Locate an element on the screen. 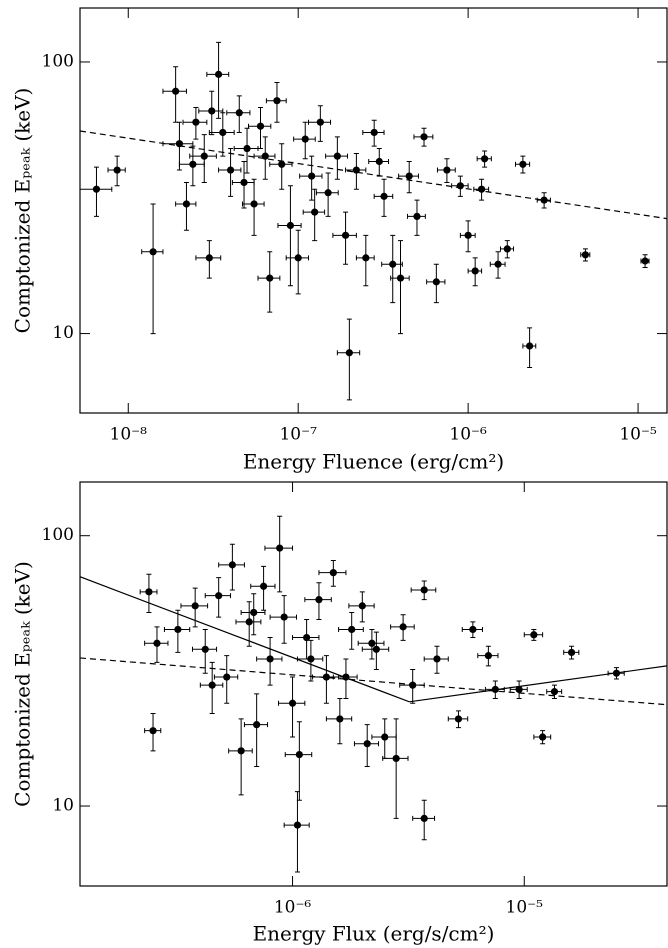  x-axis-label: Energy Flux (erg/s/cm²) is located at coordinates (374, 934).